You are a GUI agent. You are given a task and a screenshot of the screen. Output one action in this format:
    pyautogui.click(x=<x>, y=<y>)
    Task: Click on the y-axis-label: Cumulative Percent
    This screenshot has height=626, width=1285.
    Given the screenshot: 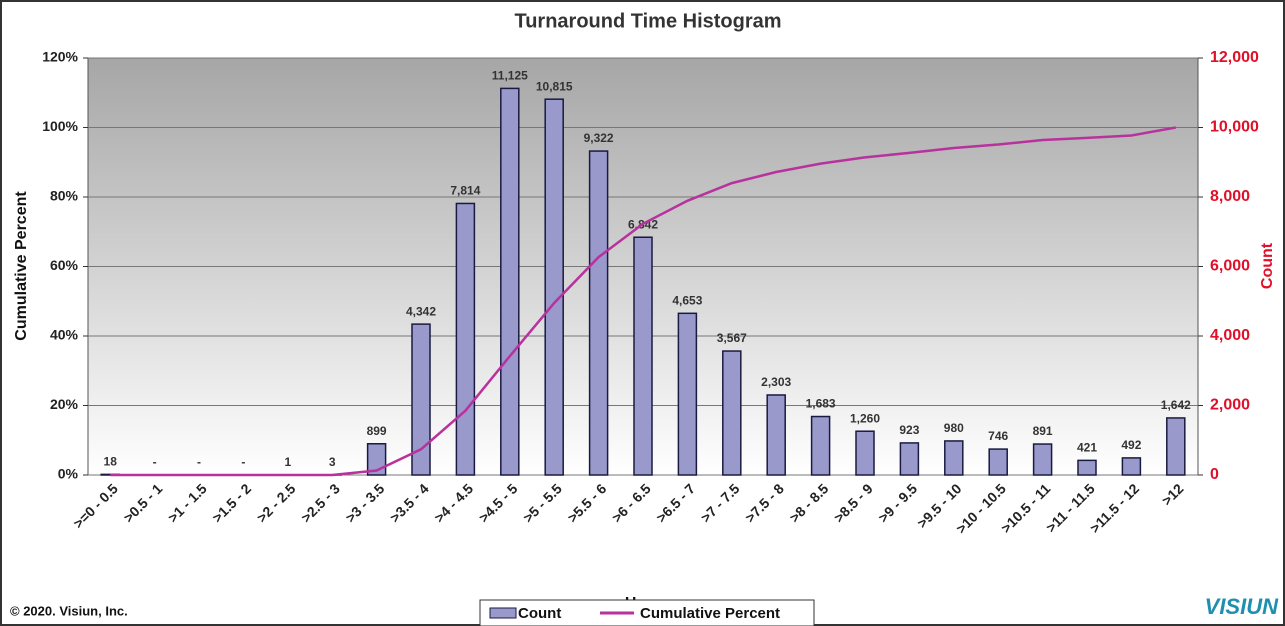 What is the action you would take?
    pyautogui.click(x=21, y=266)
    